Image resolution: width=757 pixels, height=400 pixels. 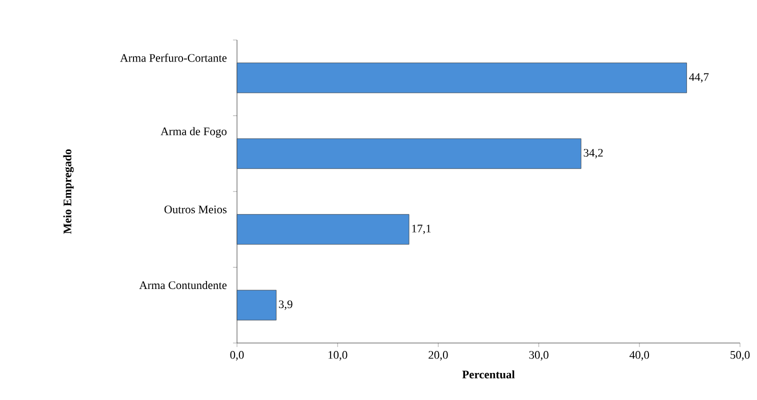 What do you see at coordinates (421, 229) in the screenshot?
I see `data-label: 17,1` at bounding box center [421, 229].